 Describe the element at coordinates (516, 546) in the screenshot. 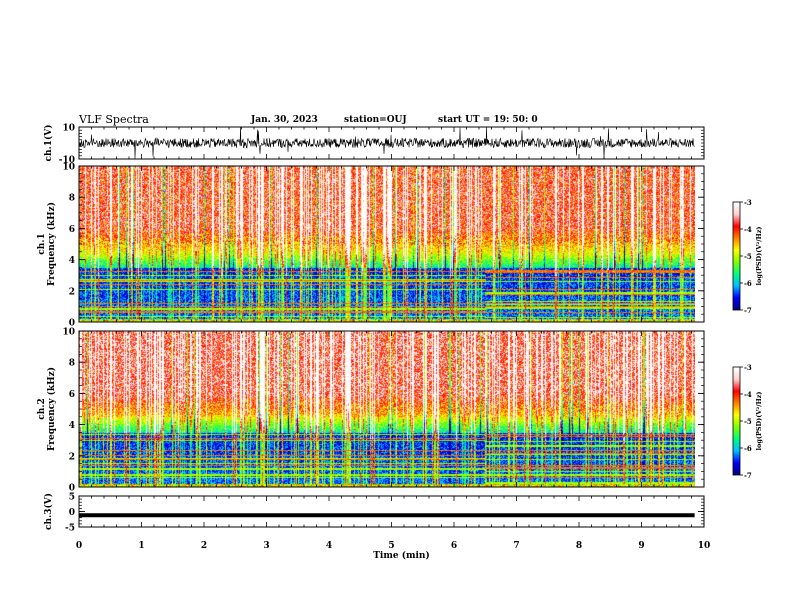

I see `x-tick-label: 7` at that location.